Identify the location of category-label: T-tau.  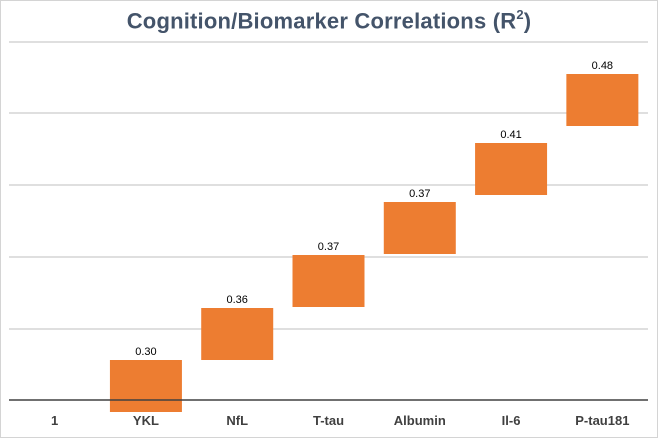
(328, 420).